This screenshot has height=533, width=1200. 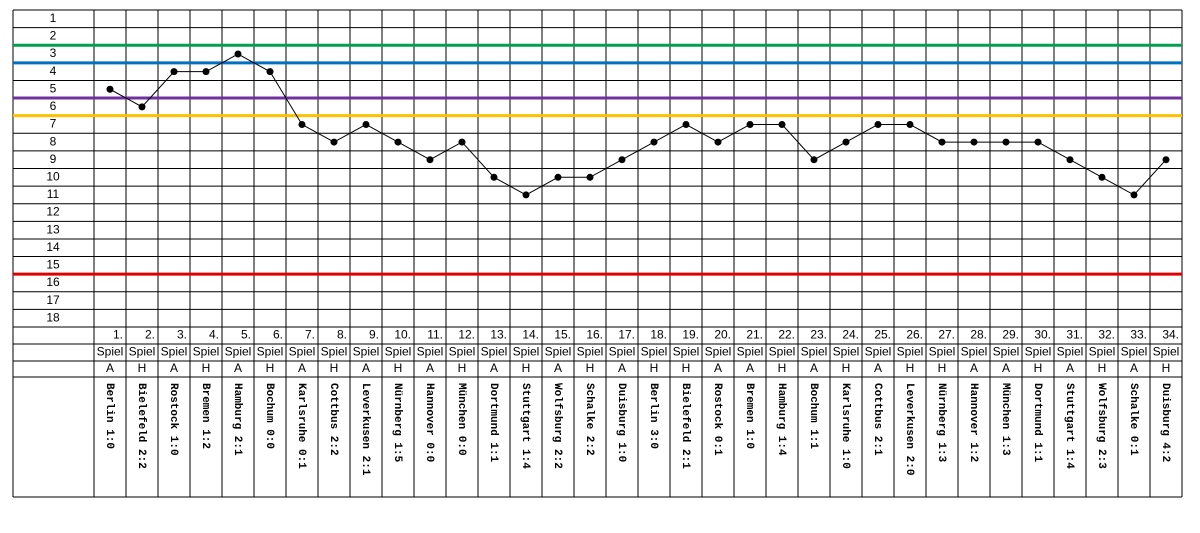 What do you see at coordinates (53, 36) in the screenshot?
I see `y-tick-label: 2` at bounding box center [53, 36].